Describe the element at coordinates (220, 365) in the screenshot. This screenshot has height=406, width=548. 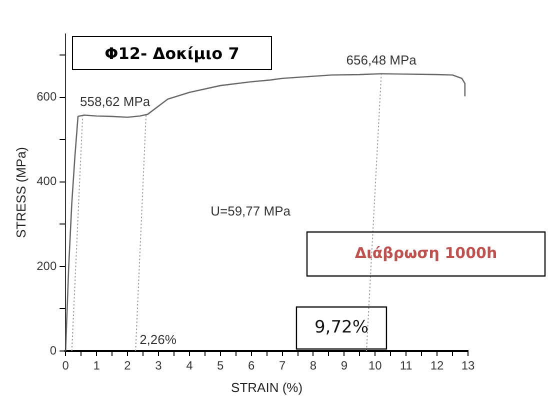
I see `x-tick-label: 5` at that location.